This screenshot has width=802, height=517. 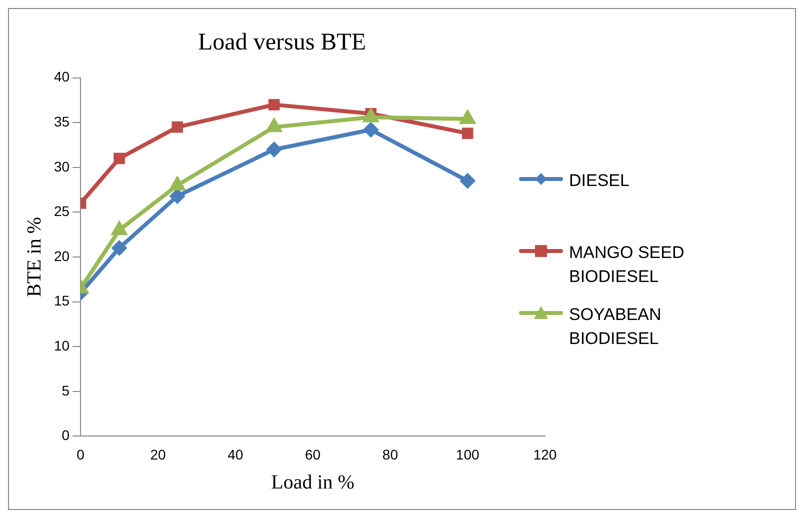 What do you see at coordinates (66, 390) in the screenshot?
I see `y-tick-label: 5` at bounding box center [66, 390].